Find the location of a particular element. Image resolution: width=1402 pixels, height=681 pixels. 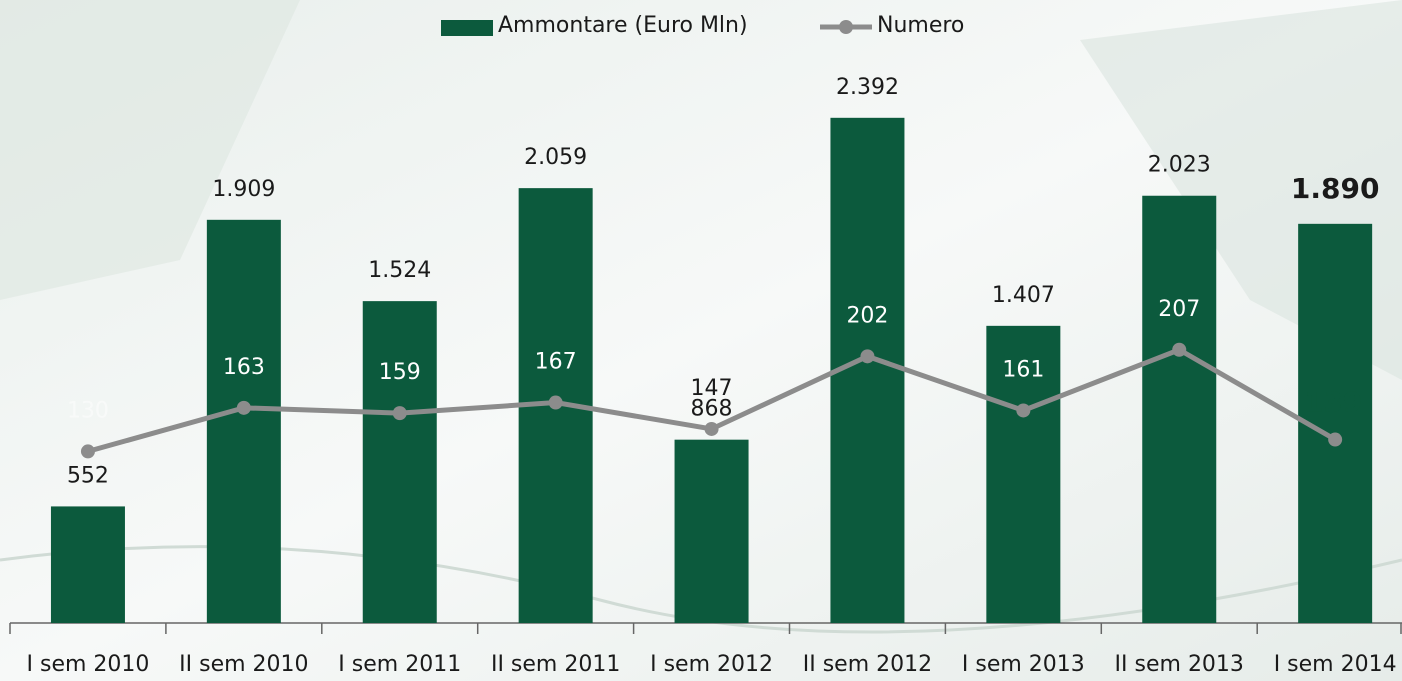

line-value-label: 207 is located at coordinates (1179, 309).